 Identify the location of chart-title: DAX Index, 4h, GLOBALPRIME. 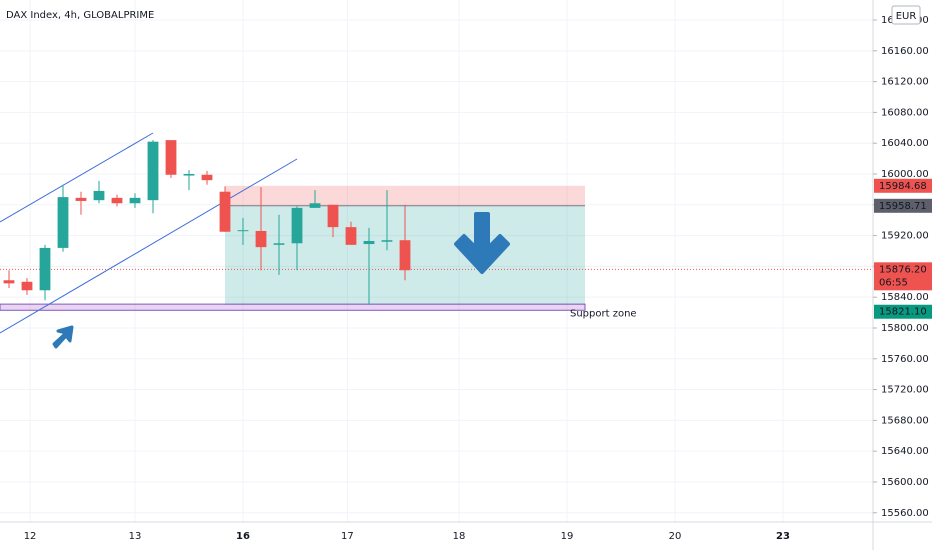
(80, 15).